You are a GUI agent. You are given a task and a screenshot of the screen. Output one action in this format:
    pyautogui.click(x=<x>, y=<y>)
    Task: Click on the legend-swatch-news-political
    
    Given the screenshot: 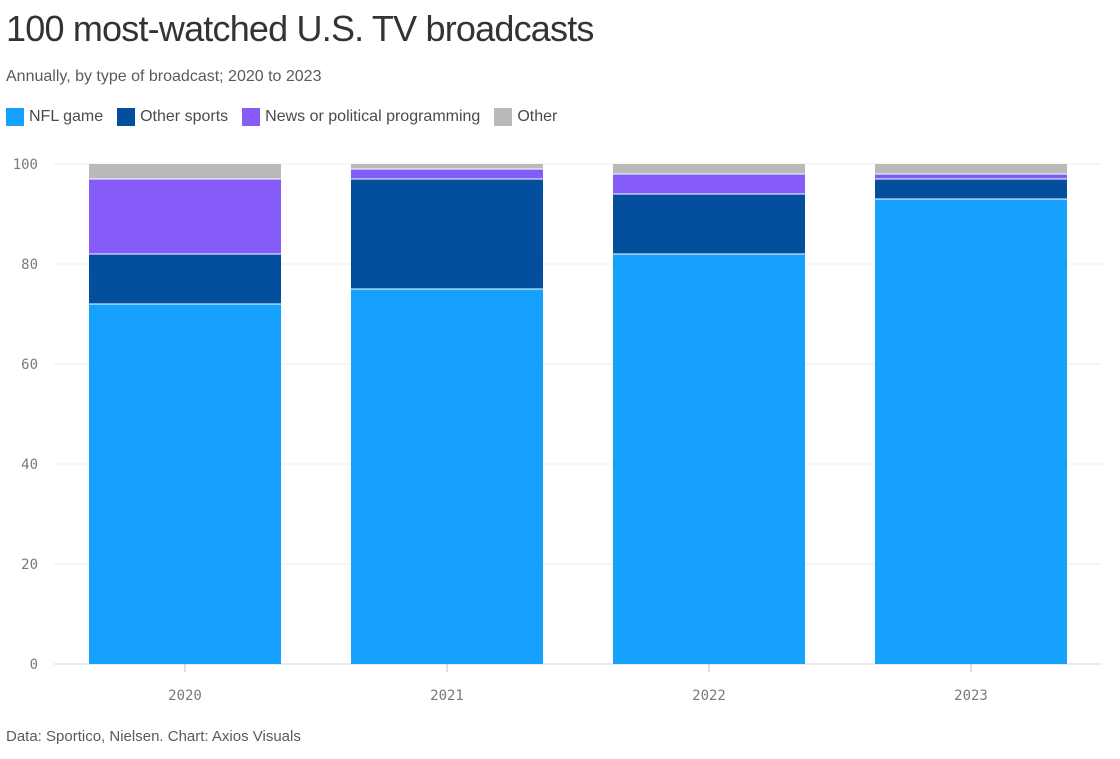 What is the action you would take?
    pyautogui.click(x=251, y=117)
    